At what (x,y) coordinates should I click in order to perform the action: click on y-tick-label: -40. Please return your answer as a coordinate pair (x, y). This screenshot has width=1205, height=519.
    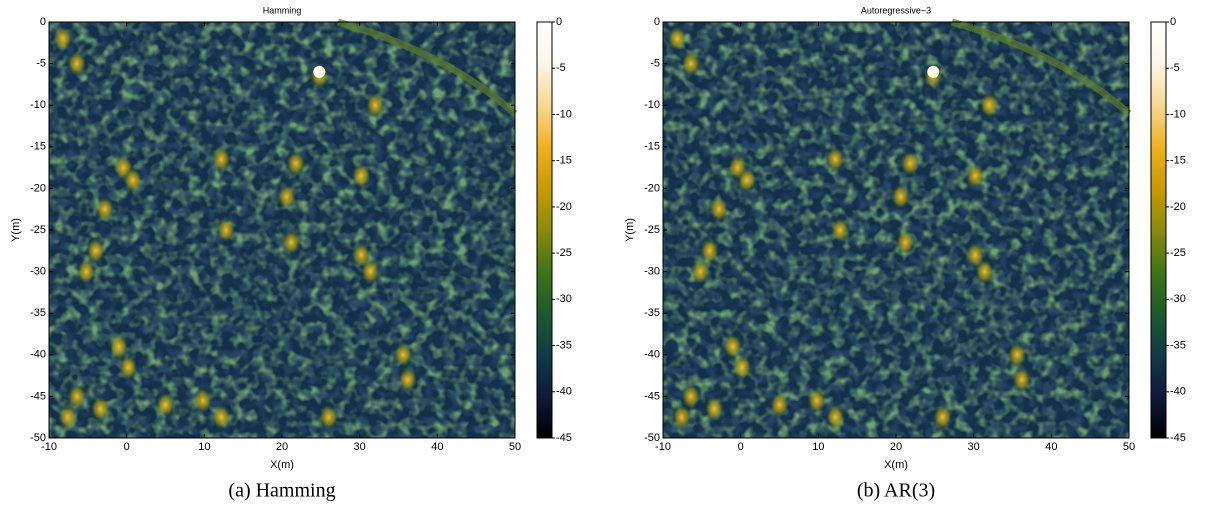
    Looking at the image, I should click on (652, 355).